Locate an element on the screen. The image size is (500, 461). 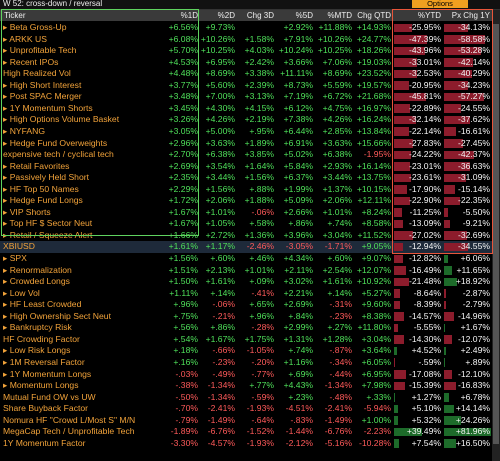
row-name: NYFANG is located at coordinates (27, 130).